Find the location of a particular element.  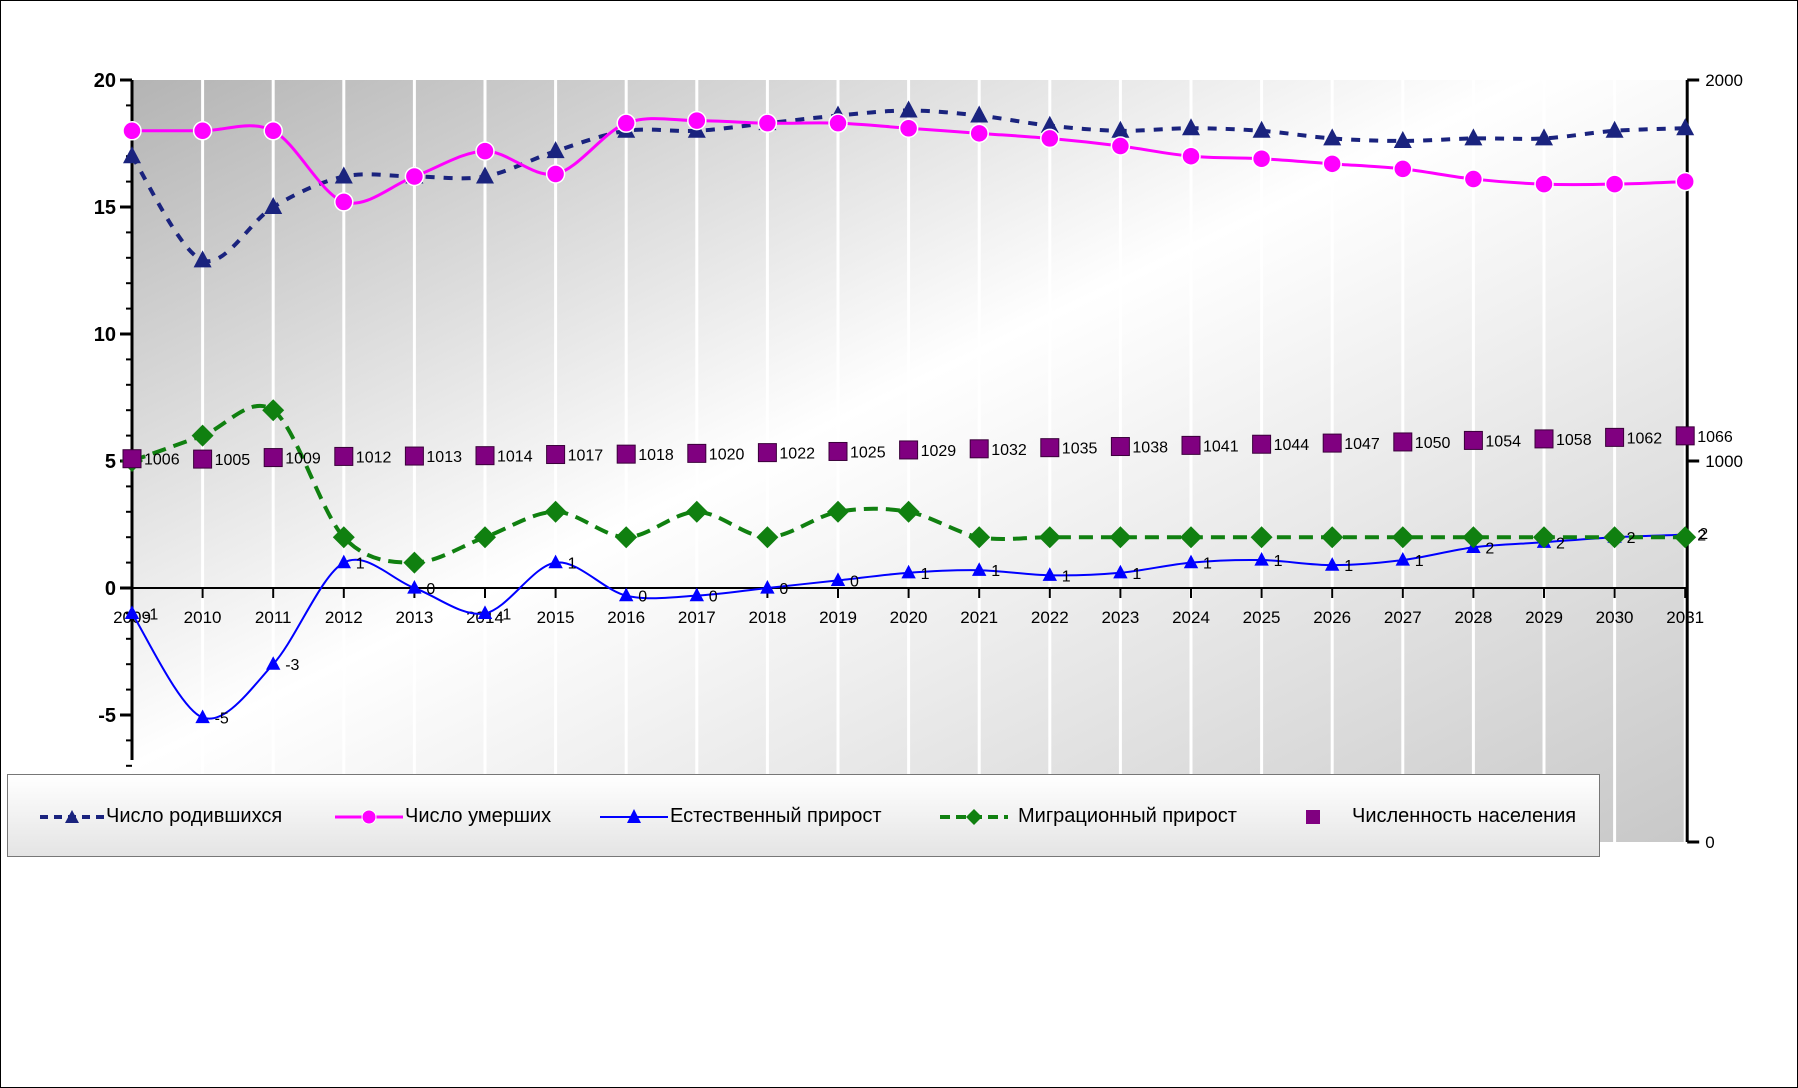

legend-item-deaths: Число умерших is located at coordinates (442, 816).